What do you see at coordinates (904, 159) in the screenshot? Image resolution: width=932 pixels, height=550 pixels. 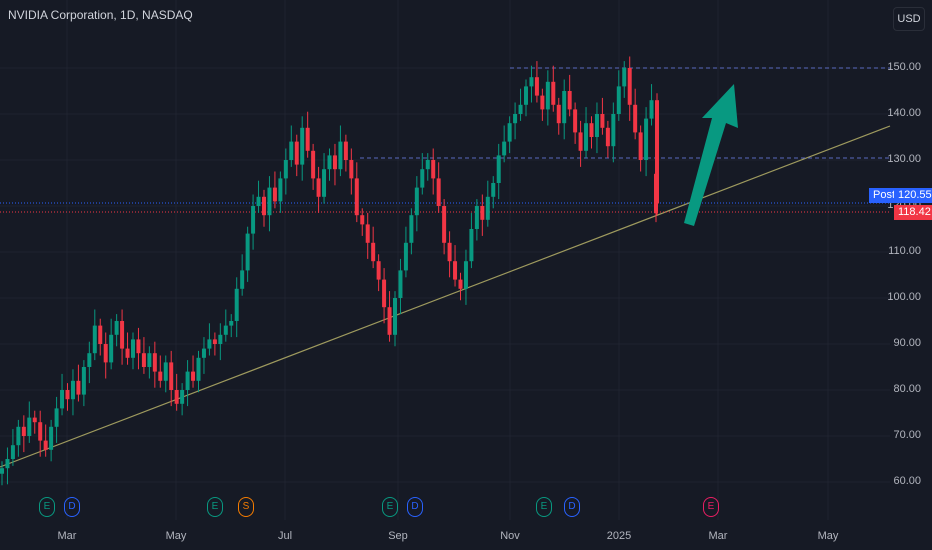 I see `price-tick-label: 130.00` at bounding box center [904, 159].